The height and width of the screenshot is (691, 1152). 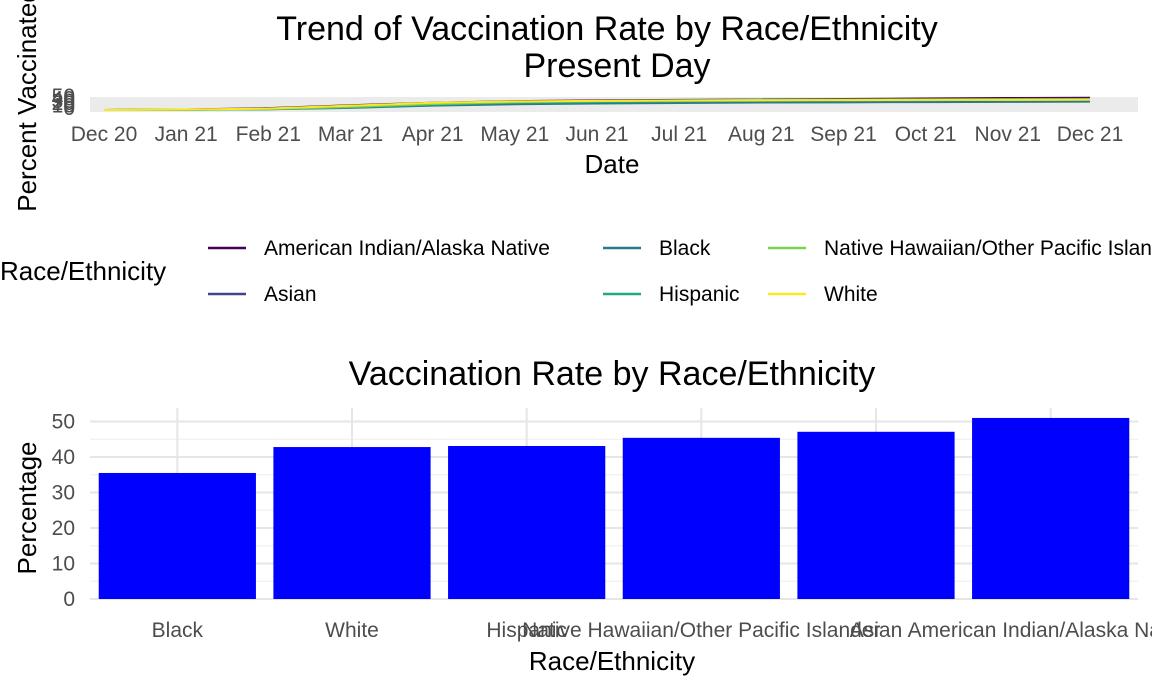 What do you see at coordinates (526, 630) in the screenshot?
I see `bar-x-tick-label: Hispanic` at bounding box center [526, 630].